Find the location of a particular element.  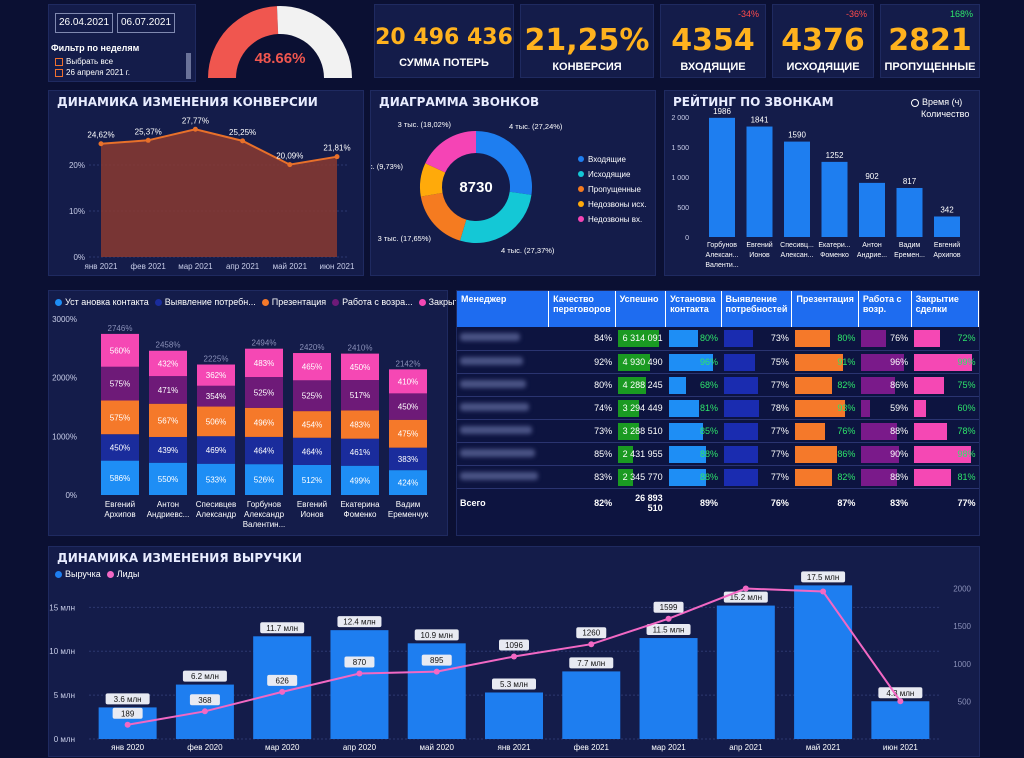

table-row: 74% 3 294 449 81% 78% 93% 59% 60% is located at coordinates (718, 408).